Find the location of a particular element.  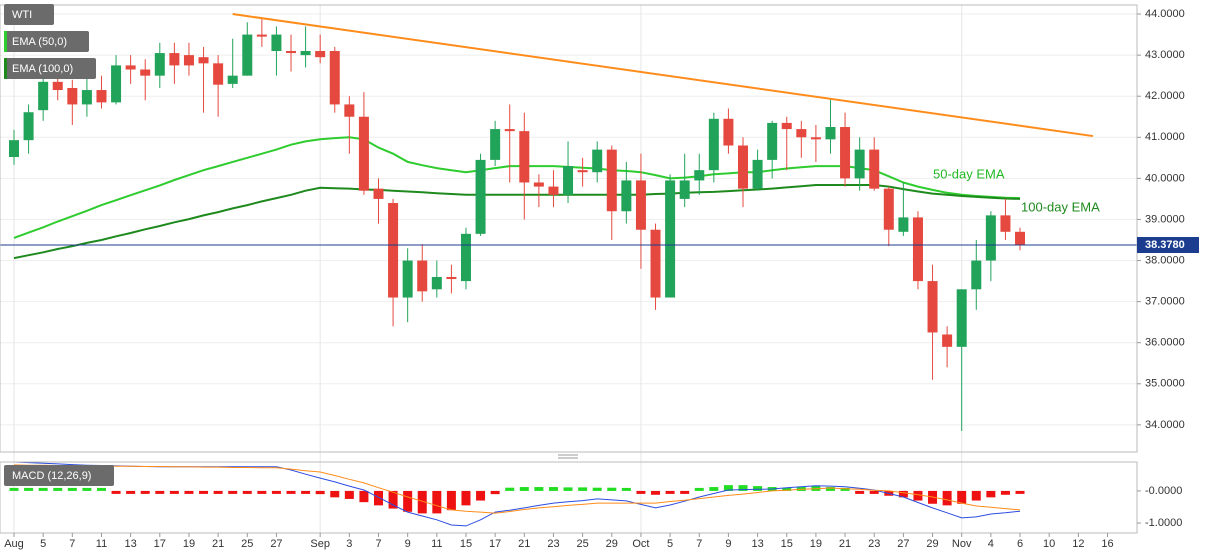

x-tick-label: 11 is located at coordinates (101, 544).